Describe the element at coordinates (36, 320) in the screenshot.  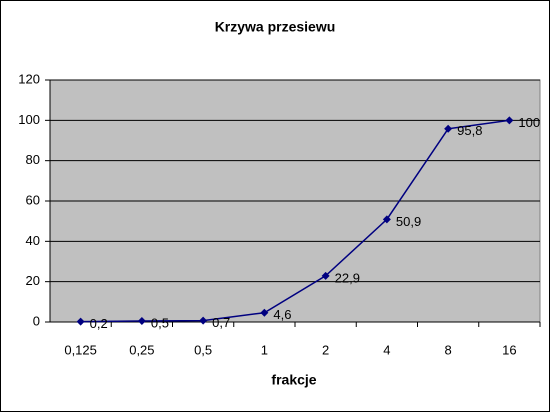
I see `y-tick-label: 0` at that location.